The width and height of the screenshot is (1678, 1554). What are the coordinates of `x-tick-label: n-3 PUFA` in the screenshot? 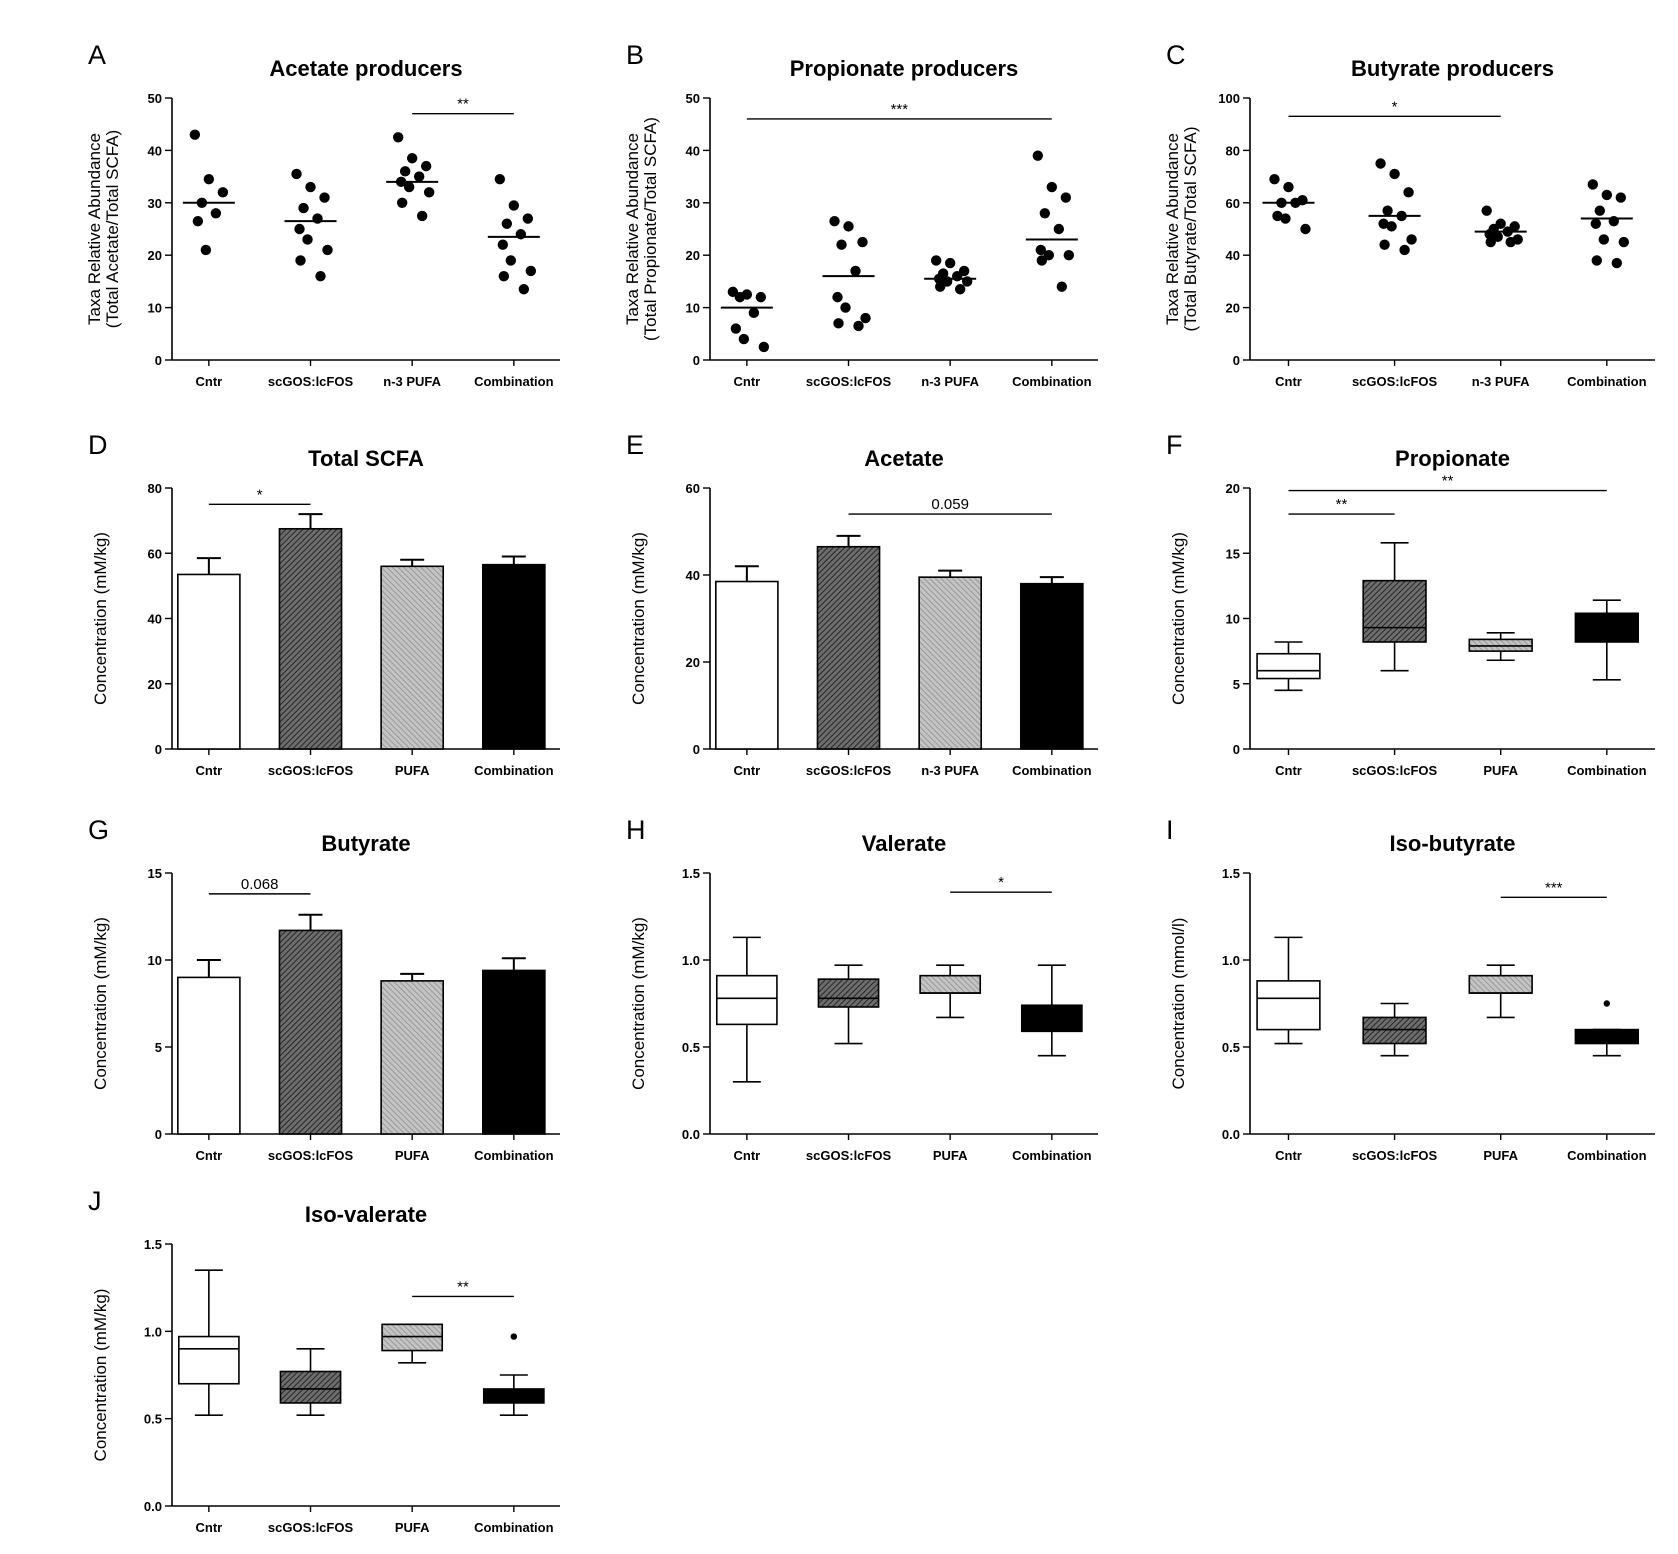 It's located at (412, 381).